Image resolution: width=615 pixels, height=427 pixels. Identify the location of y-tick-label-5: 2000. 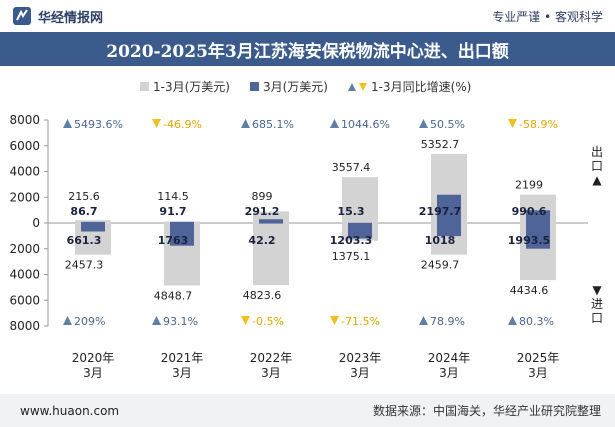
(24, 249).